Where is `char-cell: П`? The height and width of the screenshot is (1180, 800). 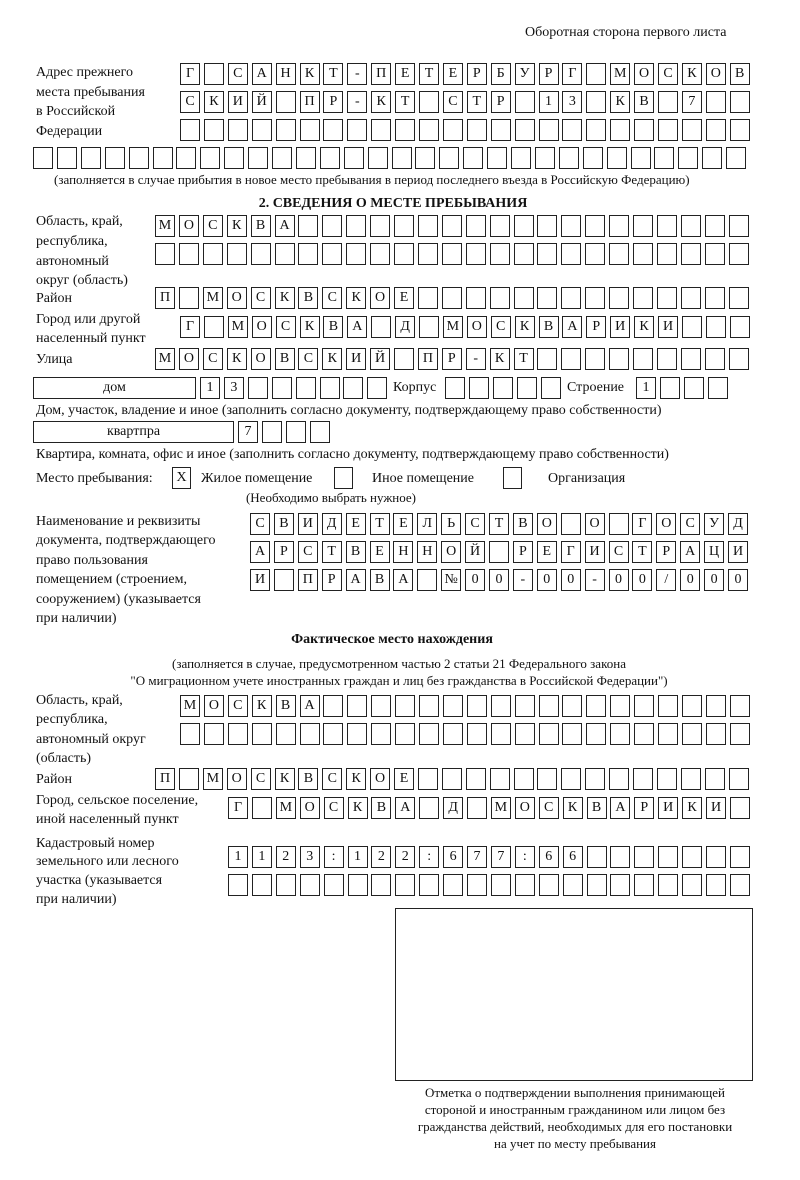 char-cell: П is located at coordinates (309, 102).